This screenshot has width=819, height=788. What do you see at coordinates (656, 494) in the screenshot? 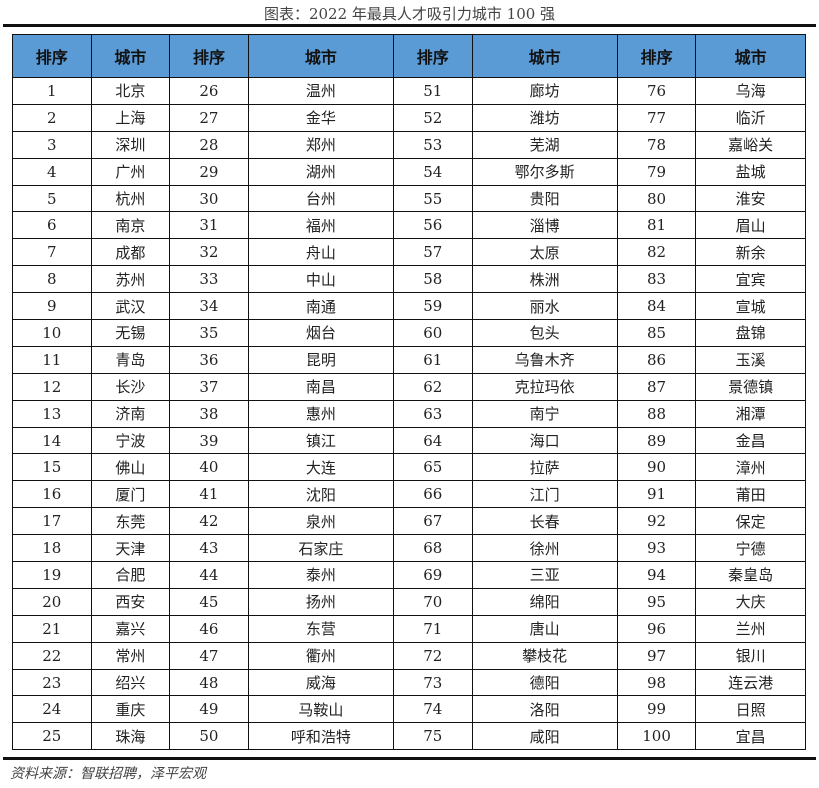
I see `rank-cell: 91` at bounding box center [656, 494].